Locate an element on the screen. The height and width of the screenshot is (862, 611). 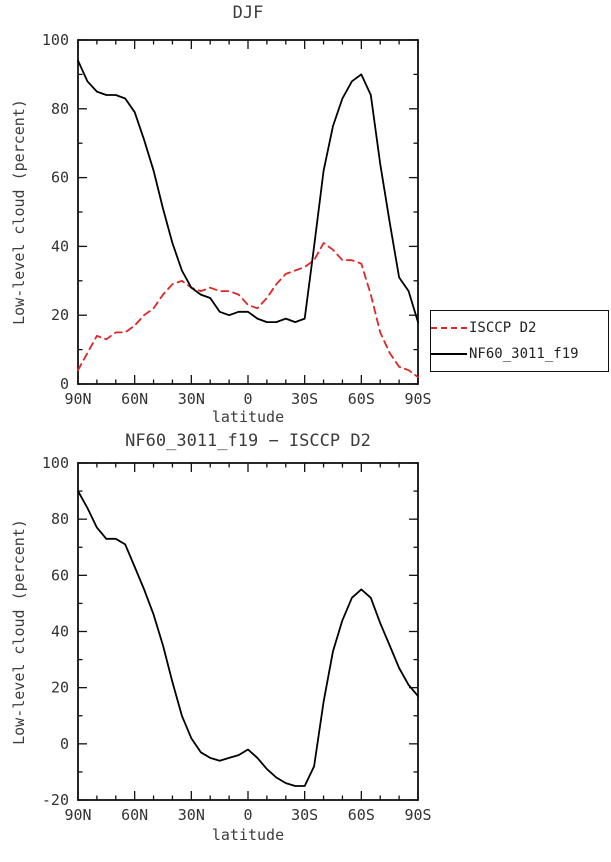
chart0-ylabel: Low-level cloud (percent) is located at coordinates (19, 212).